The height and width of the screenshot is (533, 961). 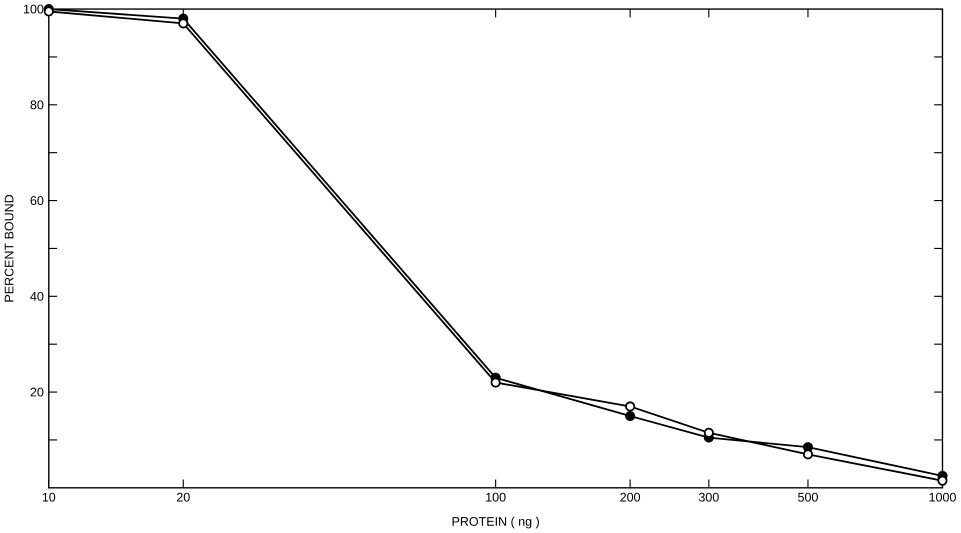 What do you see at coordinates (37, 201) in the screenshot?
I see `y-tick-label: 60` at bounding box center [37, 201].